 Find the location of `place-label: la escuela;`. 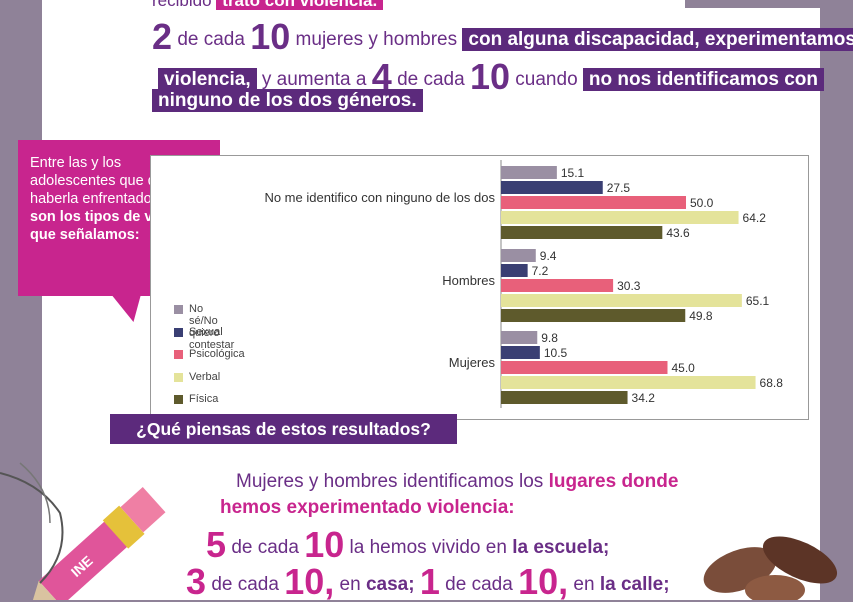

place-label: la escuela; is located at coordinates (561, 547).